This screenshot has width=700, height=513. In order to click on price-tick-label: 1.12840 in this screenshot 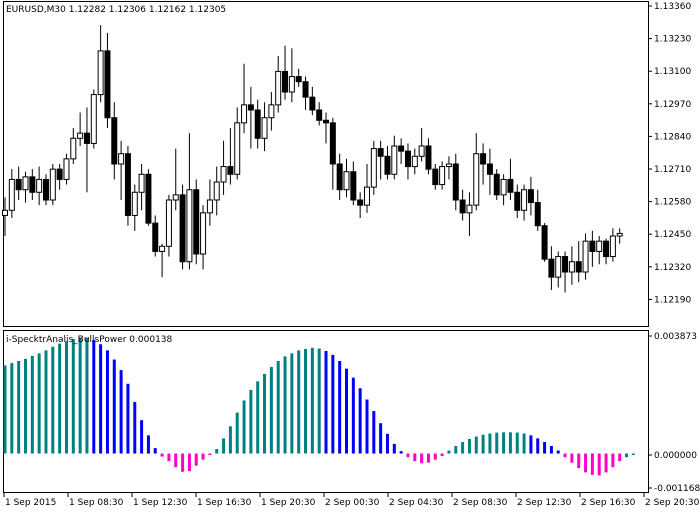, I will do `click(672, 137)`.